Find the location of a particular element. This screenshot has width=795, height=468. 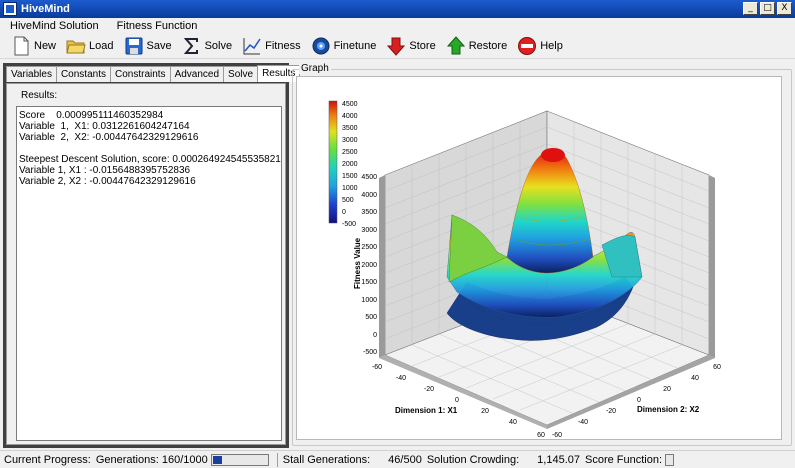

progress-fill is located at coordinates (217, 459).